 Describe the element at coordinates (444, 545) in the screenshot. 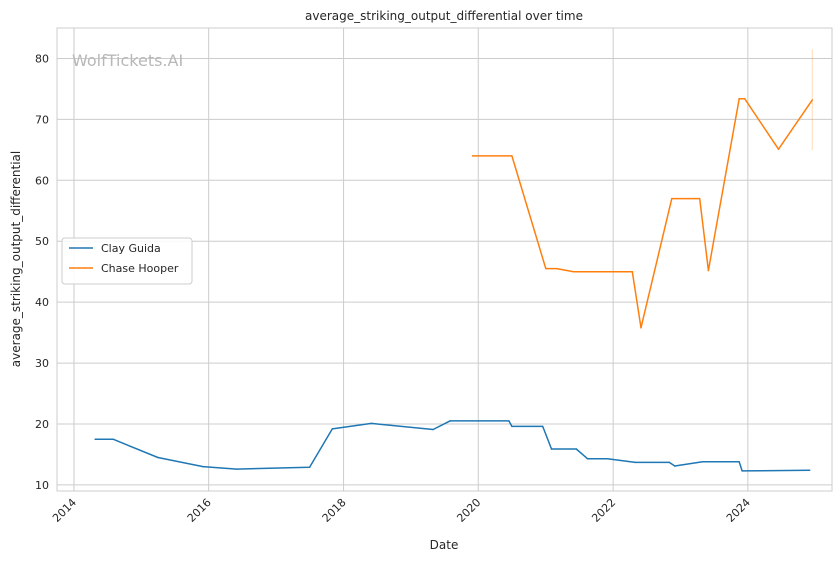

I see `x-axis-label: Date` at that location.